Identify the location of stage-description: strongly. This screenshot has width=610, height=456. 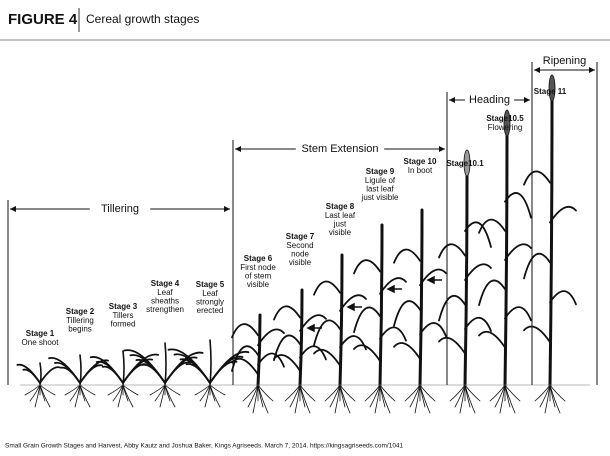
(210, 302).